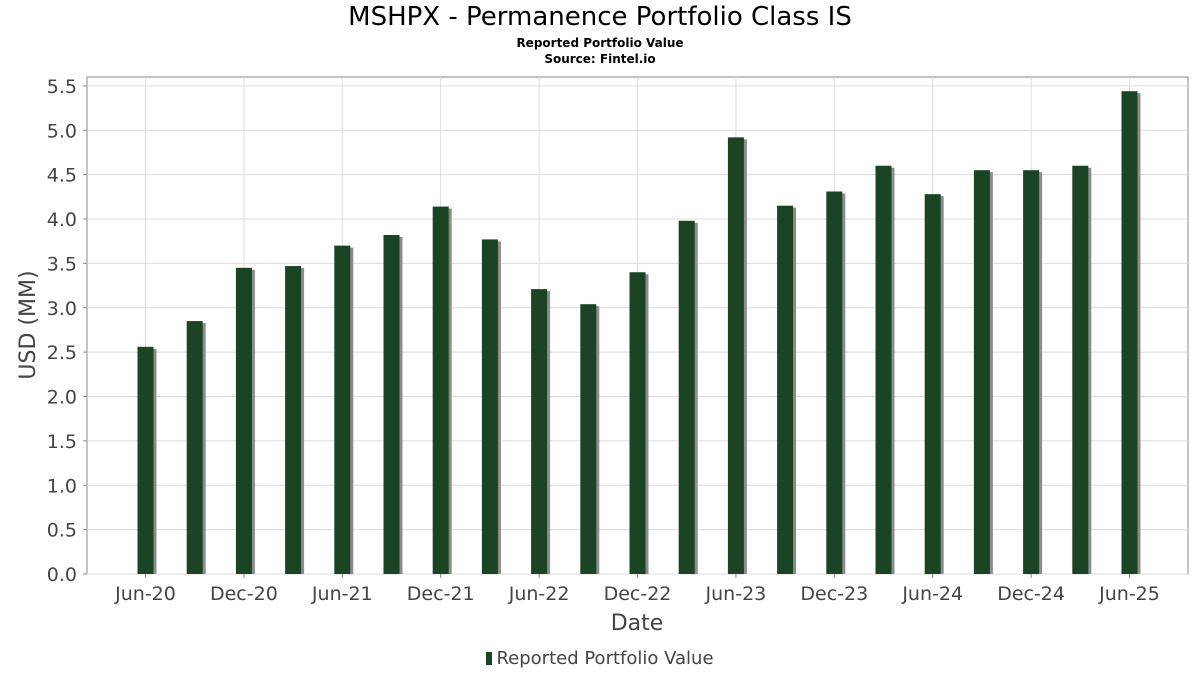 The height and width of the screenshot is (675, 1200). I want to click on y-tick-label: 3.5, so click(62, 264).